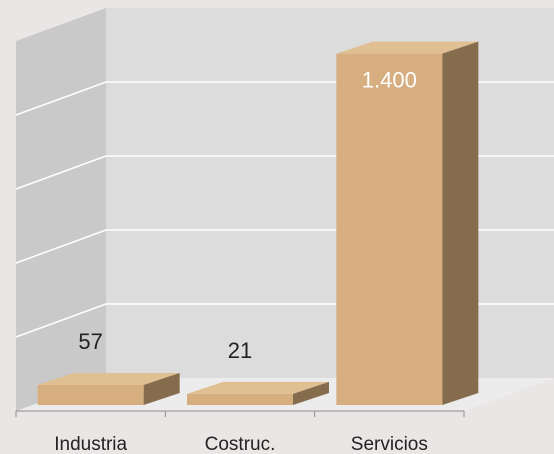 The width and height of the screenshot is (554, 454). I want to click on category-label: Industria, so click(90, 444).